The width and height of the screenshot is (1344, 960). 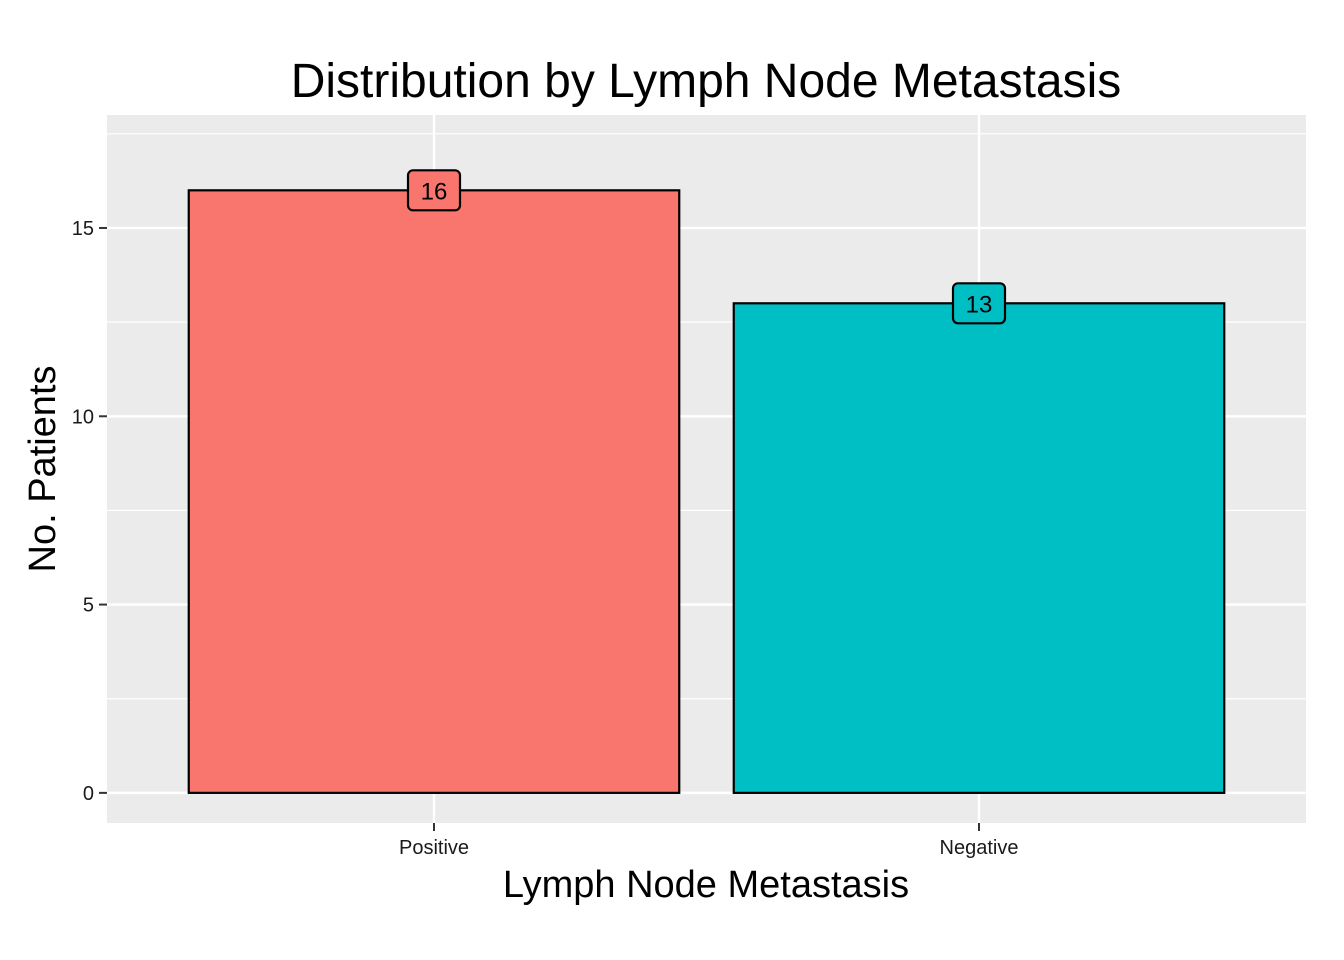 I want to click on x-tick-label: Positive, so click(x=434, y=848).